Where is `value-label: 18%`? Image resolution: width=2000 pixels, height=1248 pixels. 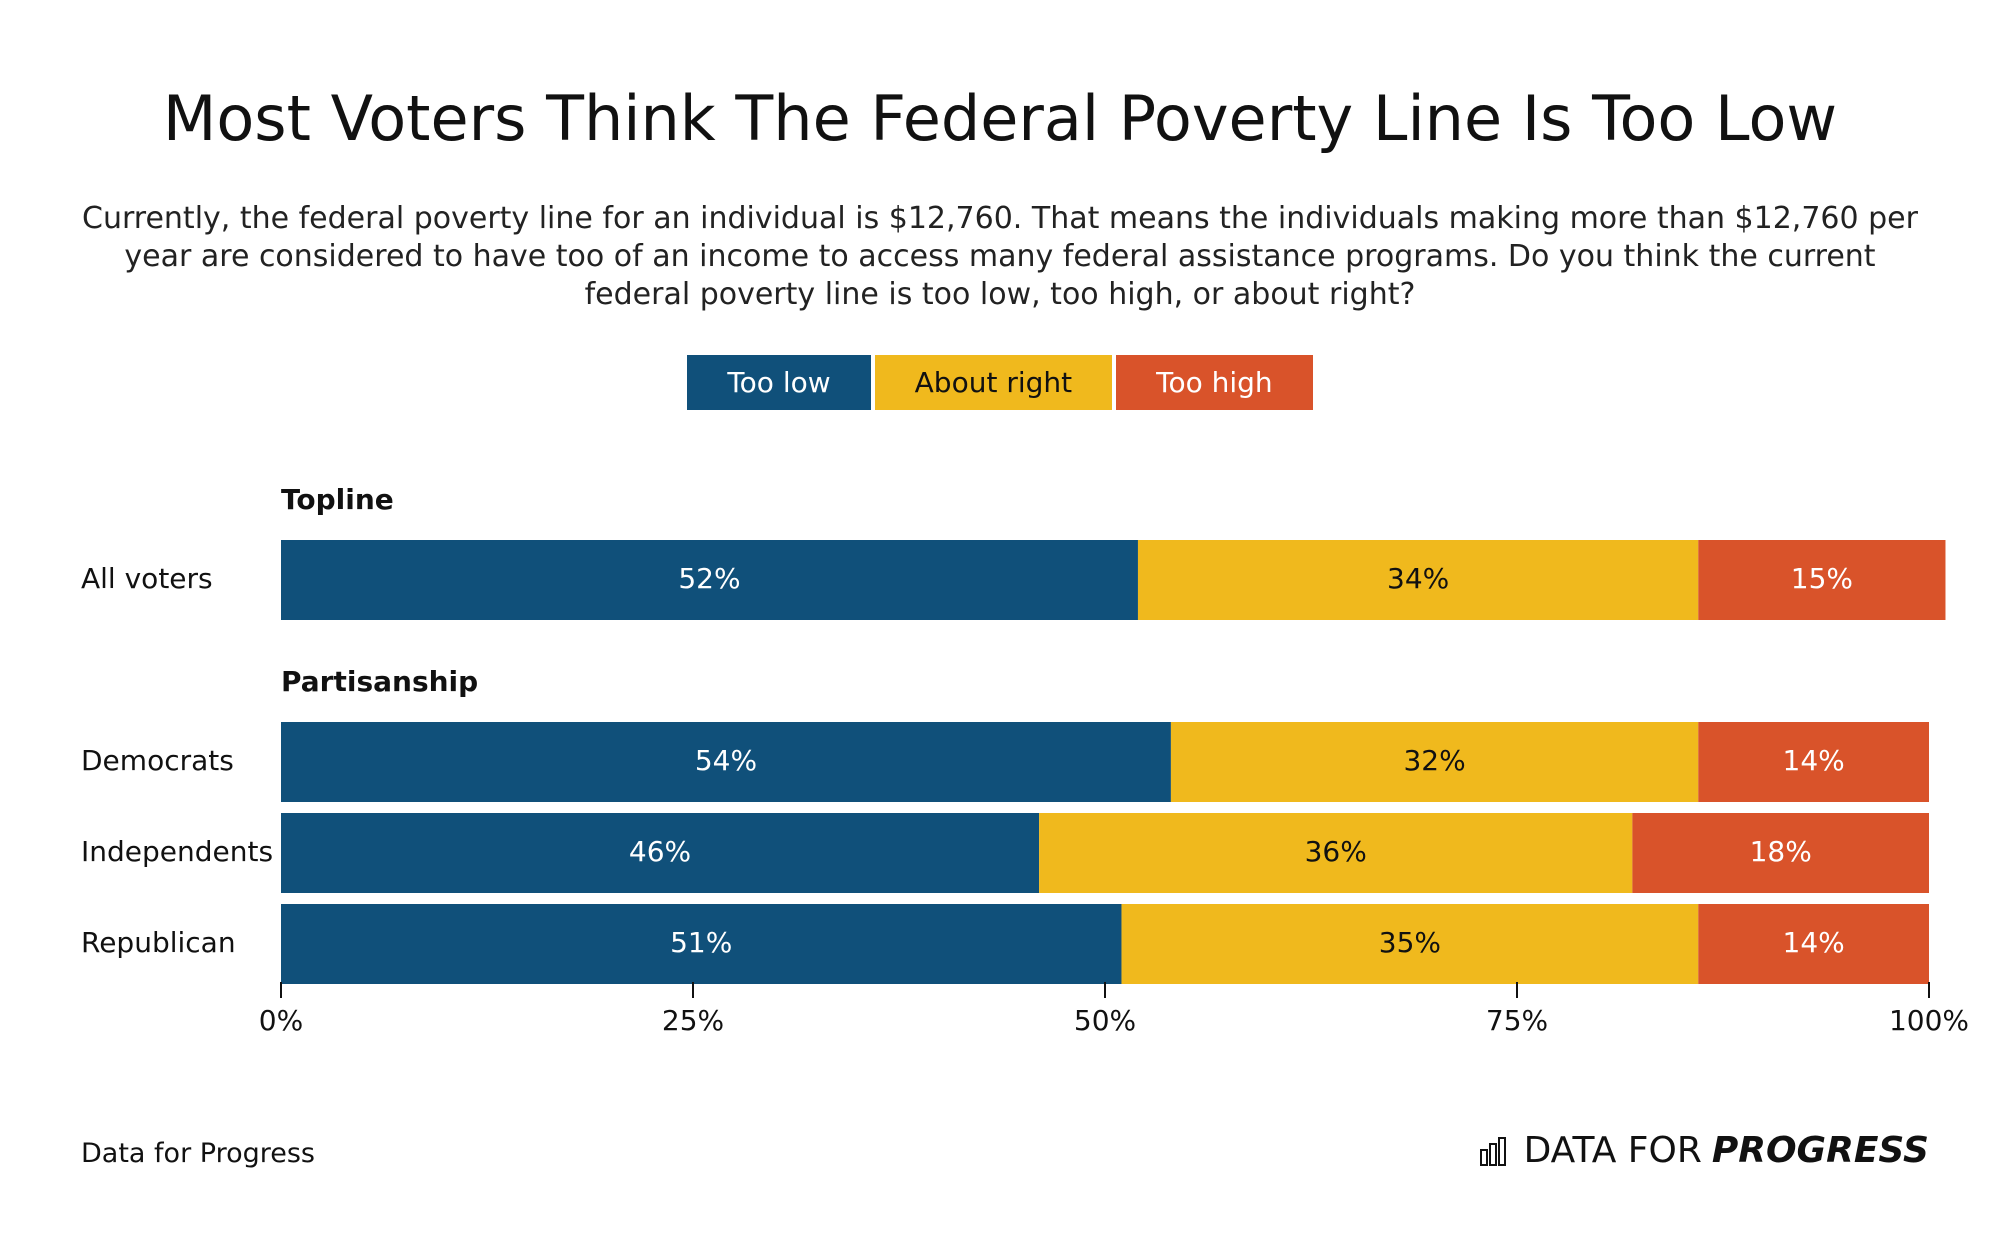 value-label: 18% is located at coordinates (1781, 851).